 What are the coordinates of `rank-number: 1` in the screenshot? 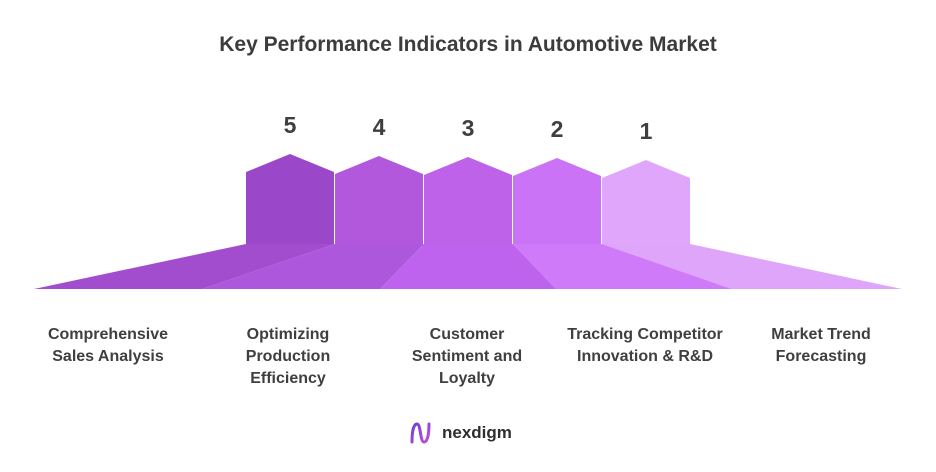 It's located at (646, 131).